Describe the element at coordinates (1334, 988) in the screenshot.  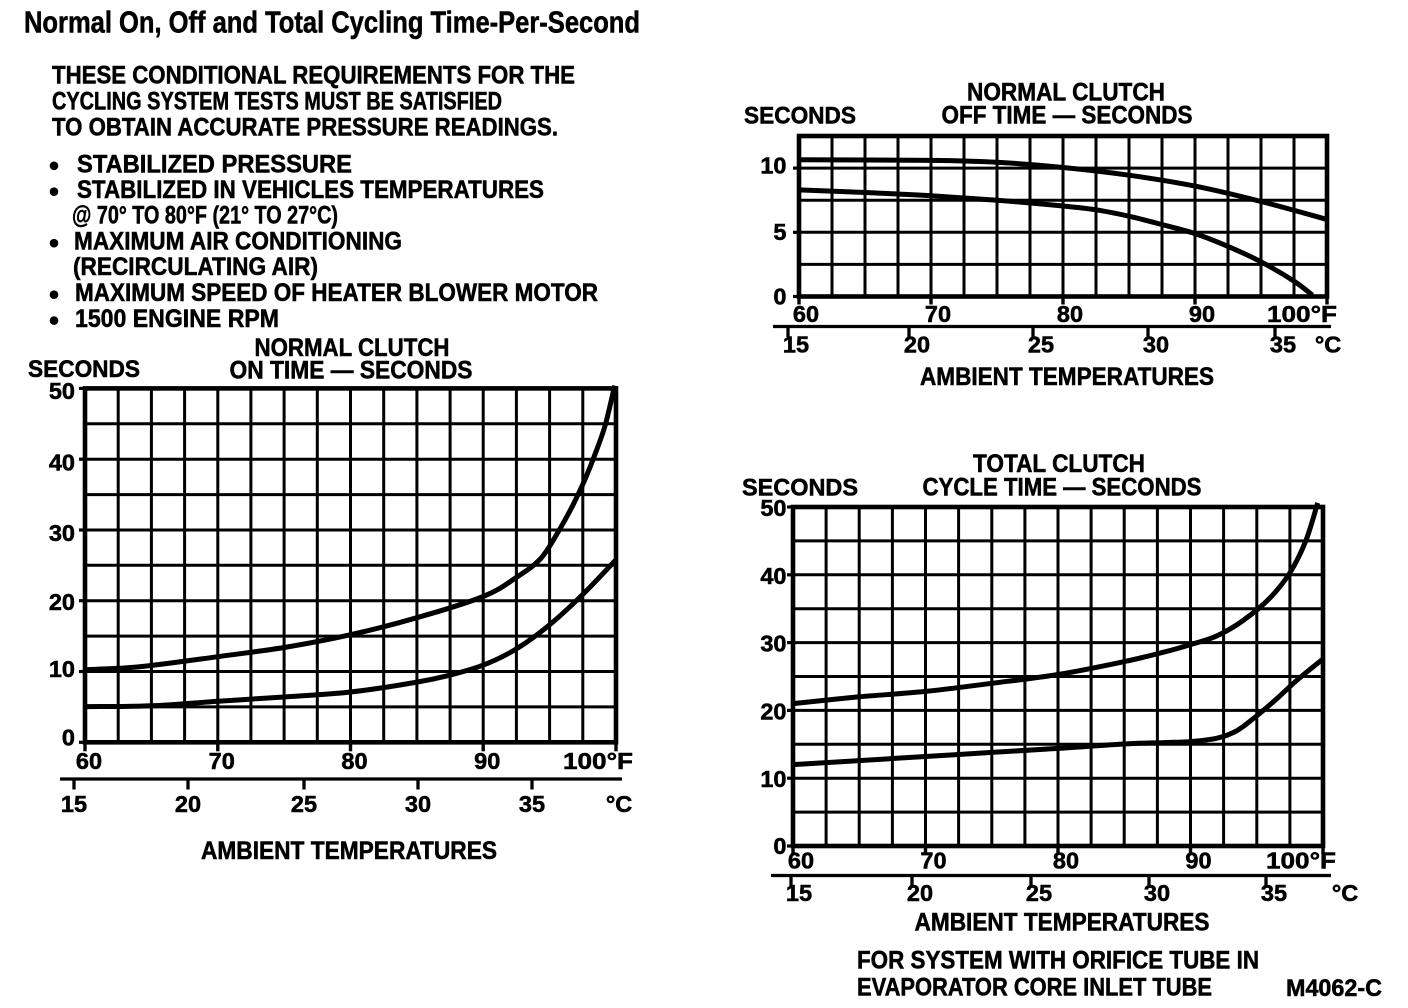
I see `svg-text: M4062-C` at that location.